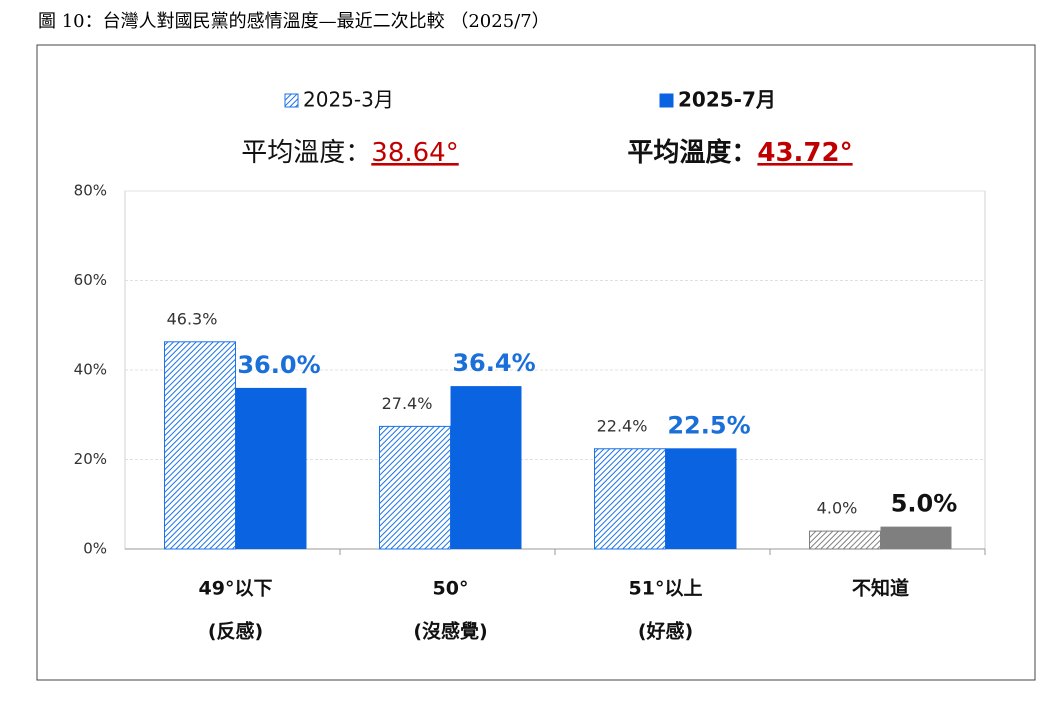 This screenshot has width=1064, height=714. Describe the element at coordinates (666, 589) in the screenshot. I see `x-tick-label: 51°以上` at that location.